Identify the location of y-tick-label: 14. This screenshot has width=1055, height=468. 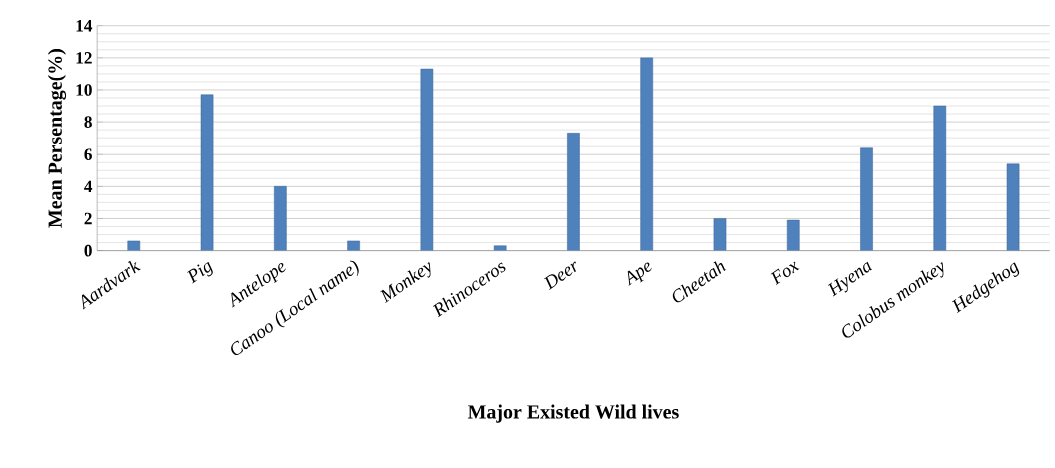
(84, 26).